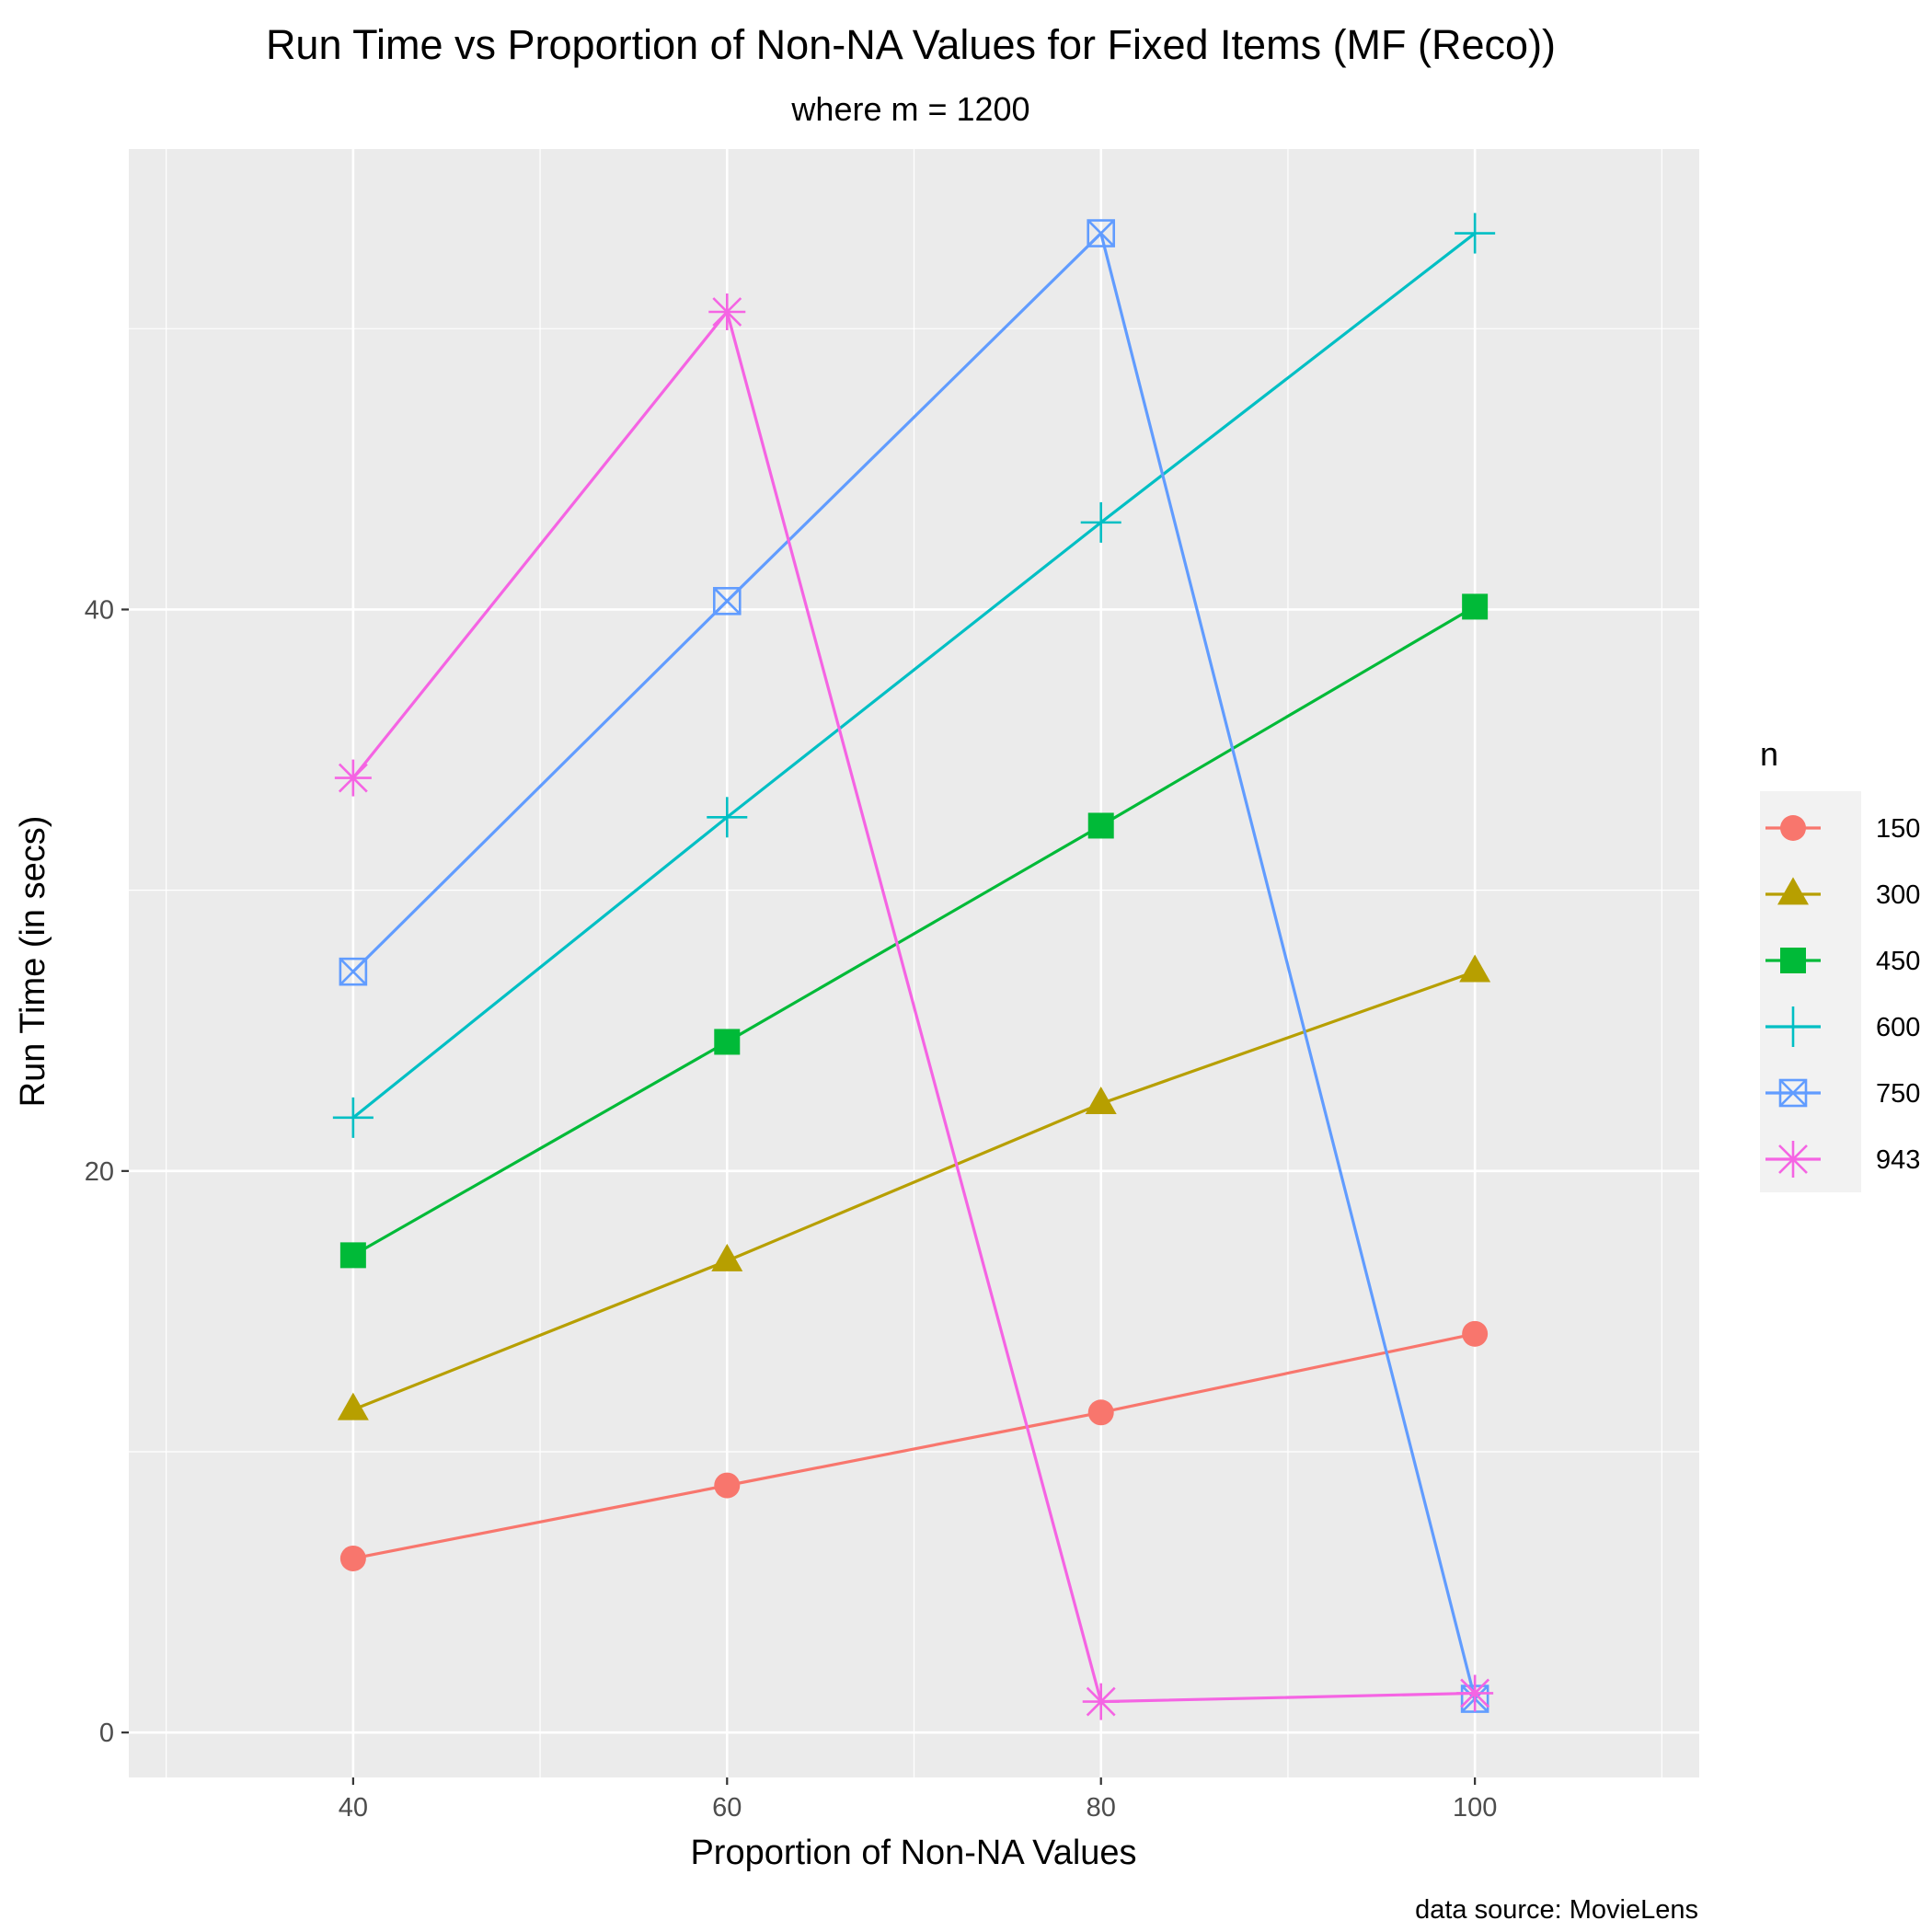 The image size is (1932, 1932). Describe the element at coordinates (1842, 893) in the screenshot. I see `legend-item-300: 300` at that location.